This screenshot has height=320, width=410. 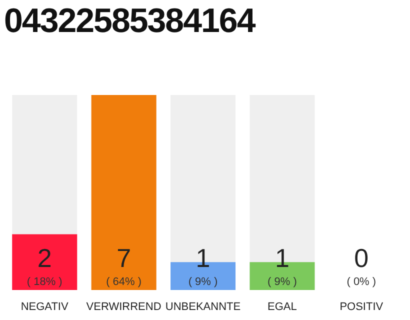 What do you see at coordinates (124, 282) in the screenshot?
I see `annotation: ( 64% )` at bounding box center [124, 282].